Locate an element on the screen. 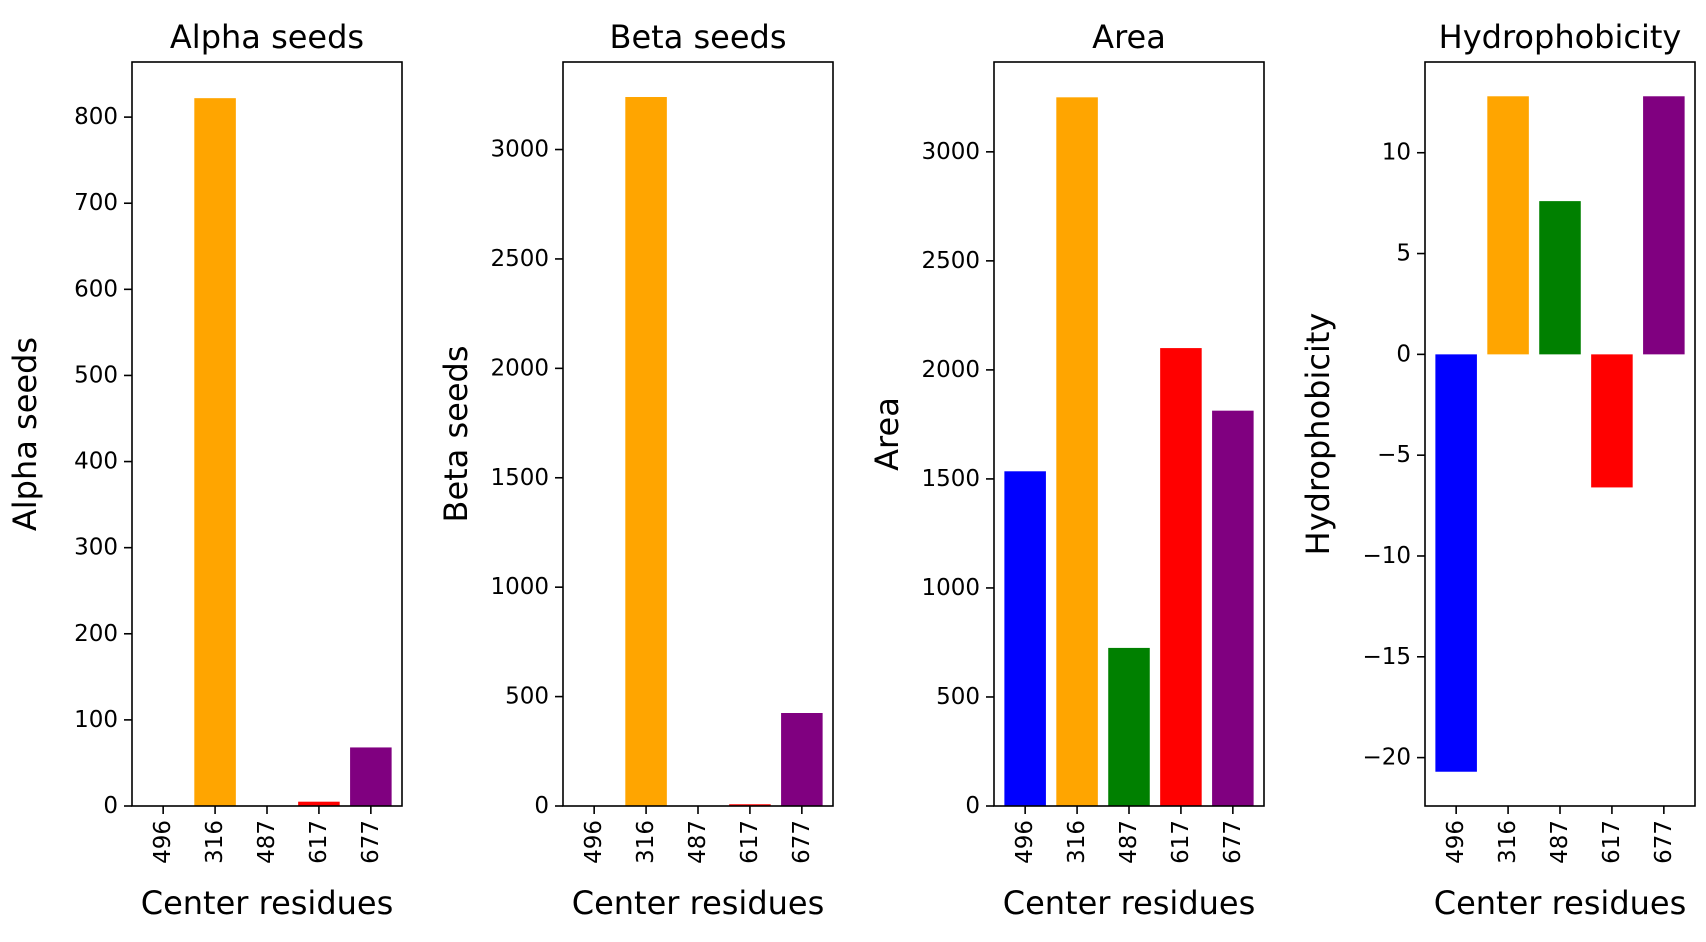 The height and width of the screenshot is (942, 1706). y-axis-label: Hydrophobicity is located at coordinates (1318, 434).